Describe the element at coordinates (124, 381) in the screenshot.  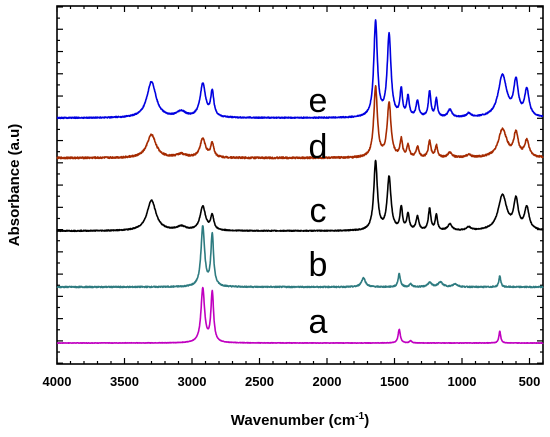
I see `x-tick-label: 3500` at that location.